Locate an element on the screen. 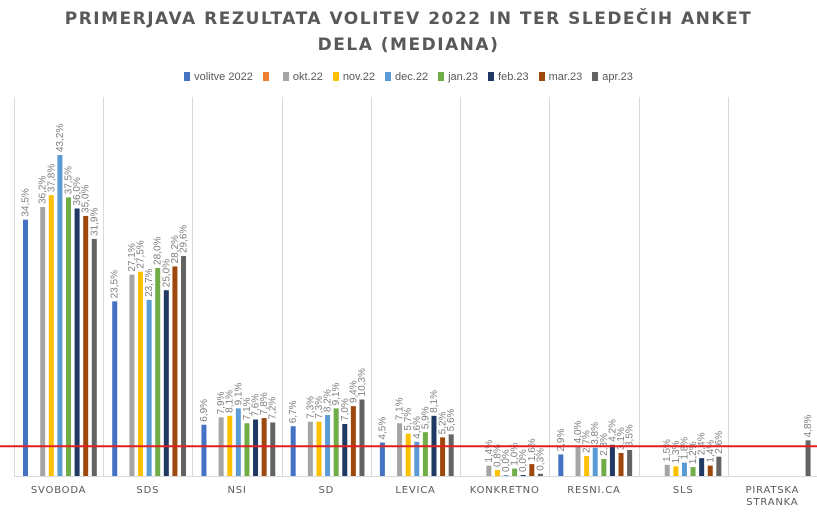 This screenshot has width=817, height=512. data-label: 23,7% is located at coordinates (149, 282).